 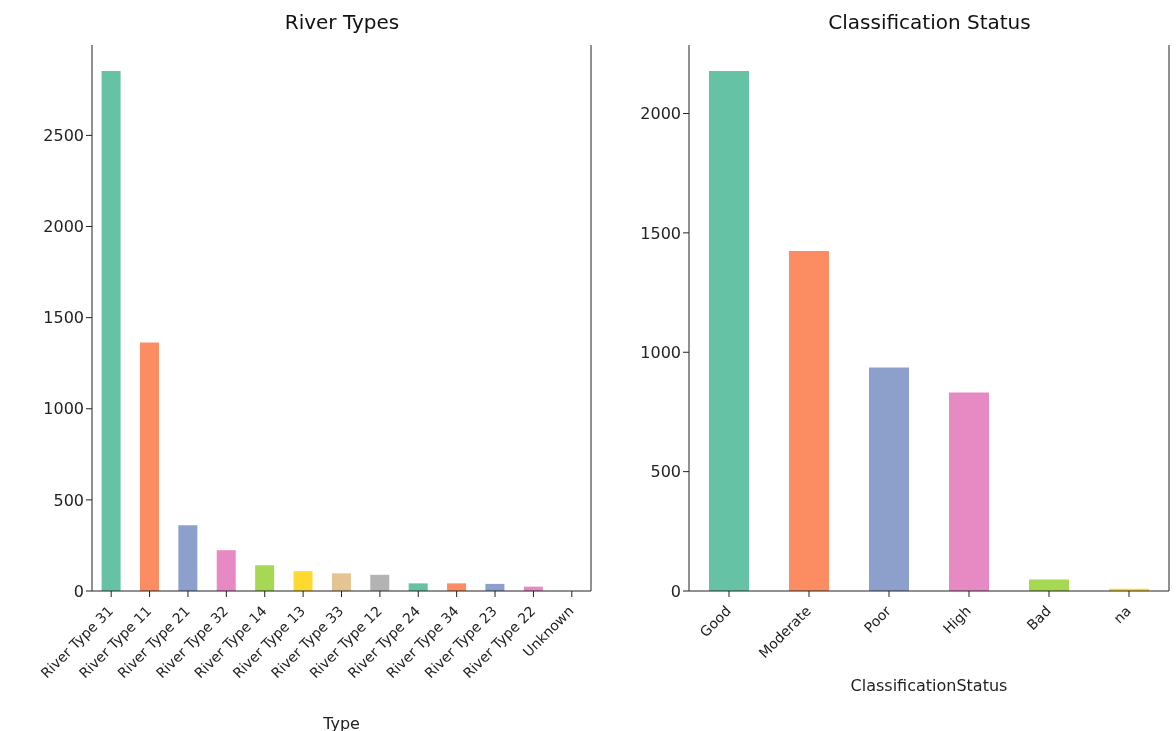 What do you see at coordinates (1122, 614) in the screenshot?
I see `x-tick-label: na` at bounding box center [1122, 614].